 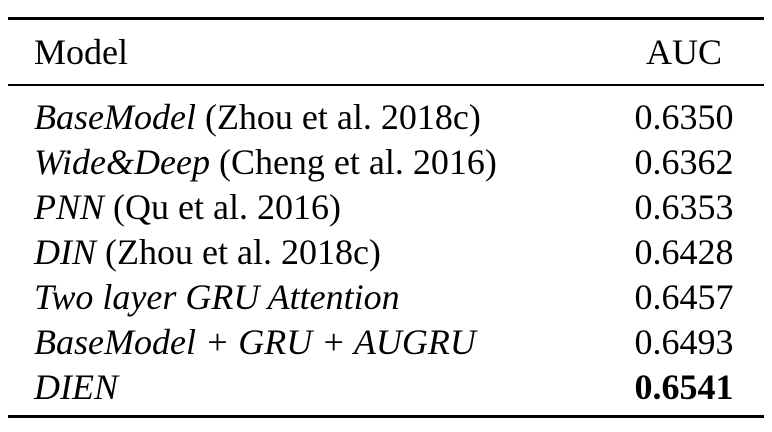 I want to click on model-name: Two layer GRU Attention, so click(x=217, y=296).